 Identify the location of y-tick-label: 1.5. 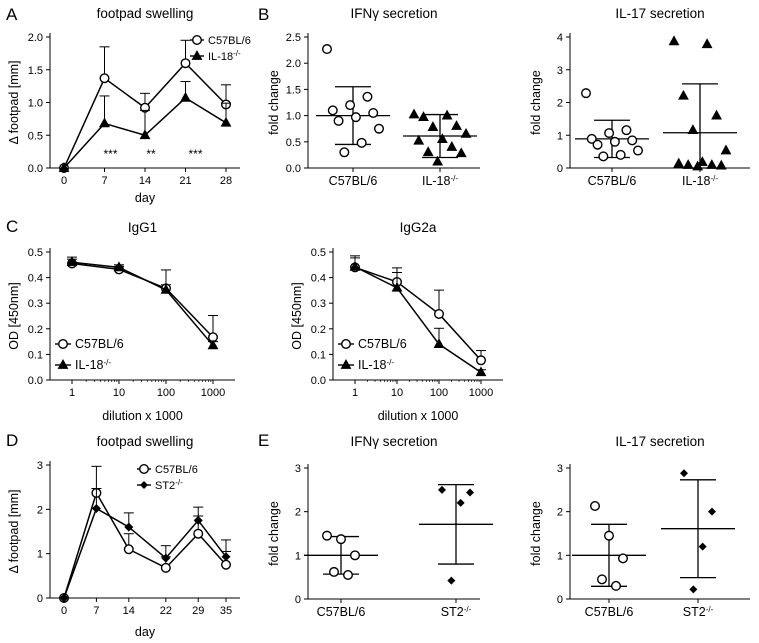
(35, 71).